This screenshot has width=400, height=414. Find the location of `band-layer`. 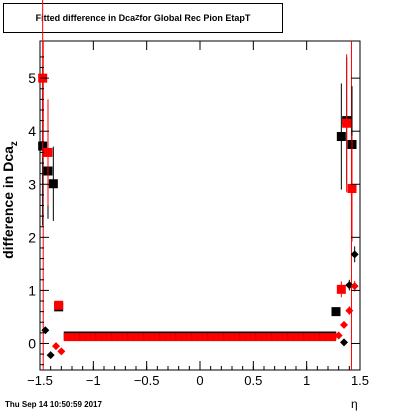

band-layer is located at coordinates (200, 336).